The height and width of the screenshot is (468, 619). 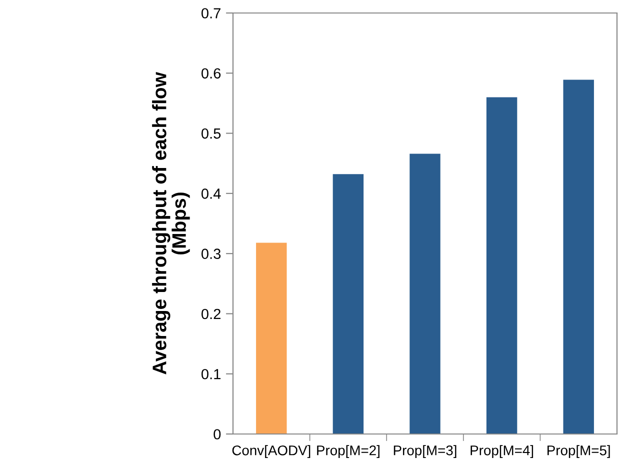 I want to click on x-tick-label: Prop[M=3], so click(x=425, y=451).